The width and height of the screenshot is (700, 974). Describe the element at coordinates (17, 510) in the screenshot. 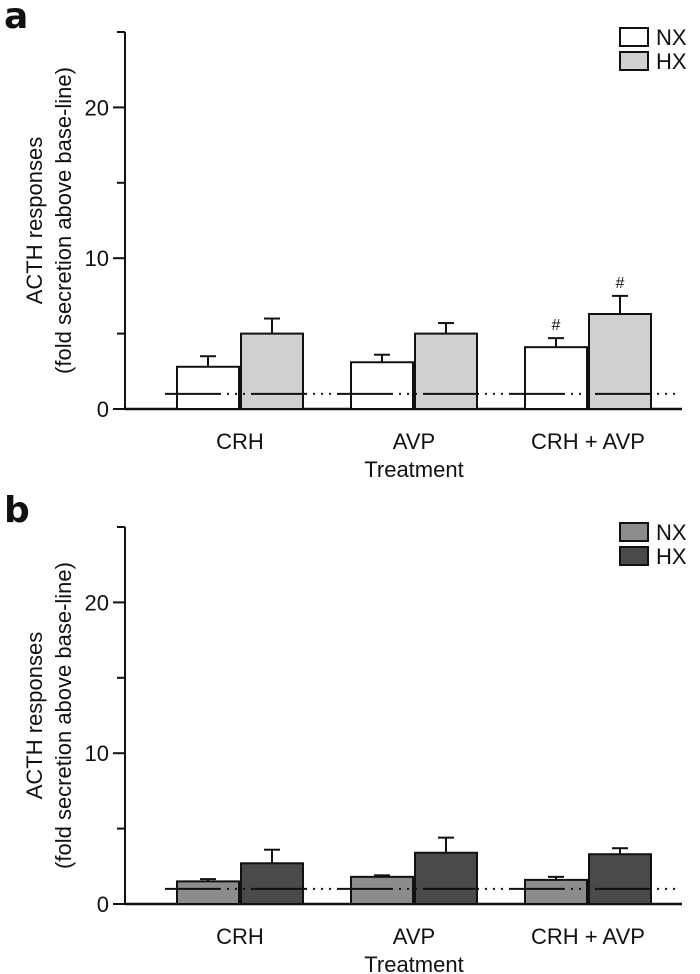

I see `panel-letter: b` at that location.